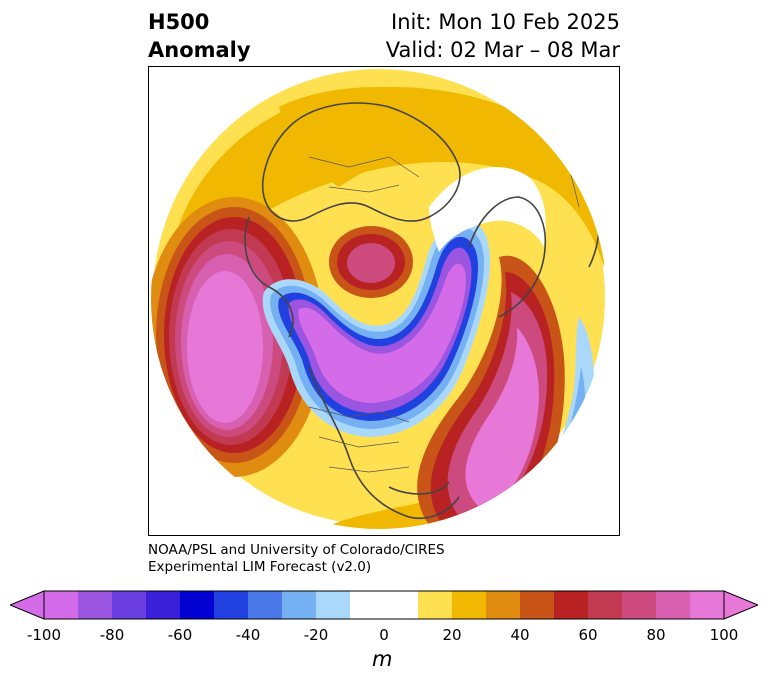 Image resolution: width=768 pixels, height=686 pixels. I want to click on colorbar-tick-label: -100, so click(44, 635).